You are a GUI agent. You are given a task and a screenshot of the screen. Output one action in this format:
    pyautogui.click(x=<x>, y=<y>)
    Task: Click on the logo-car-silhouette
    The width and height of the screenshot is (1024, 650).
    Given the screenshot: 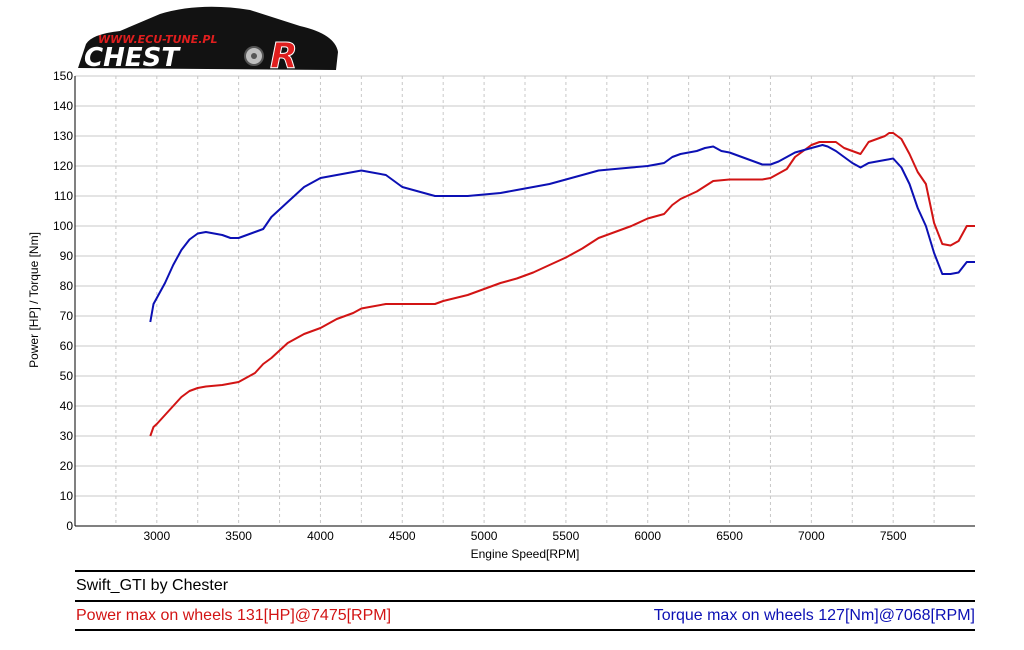 What is the action you would take?
    pyautogui.click(x=208, y=38)
    